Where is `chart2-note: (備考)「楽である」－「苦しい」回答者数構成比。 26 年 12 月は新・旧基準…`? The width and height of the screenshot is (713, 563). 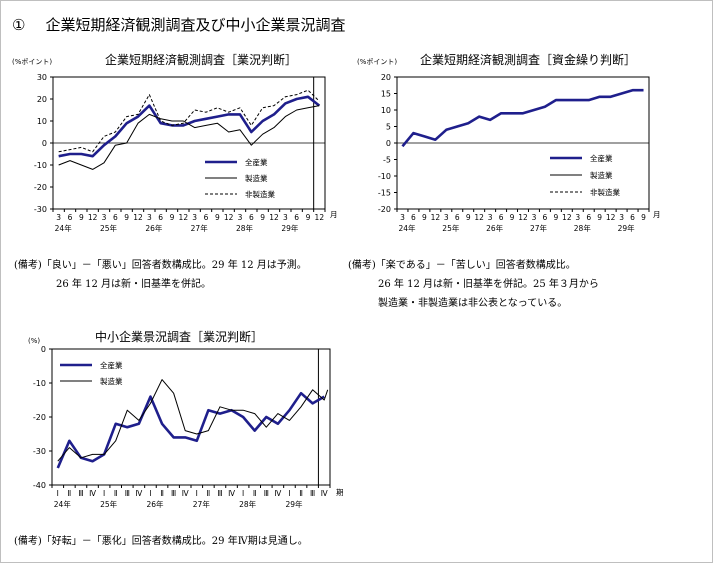 chart2-note: (備考)「楽である」－「苦しい」回答者数構成比。 26 年 12 月は新・旧基準… is located at coordinates (473, 284).